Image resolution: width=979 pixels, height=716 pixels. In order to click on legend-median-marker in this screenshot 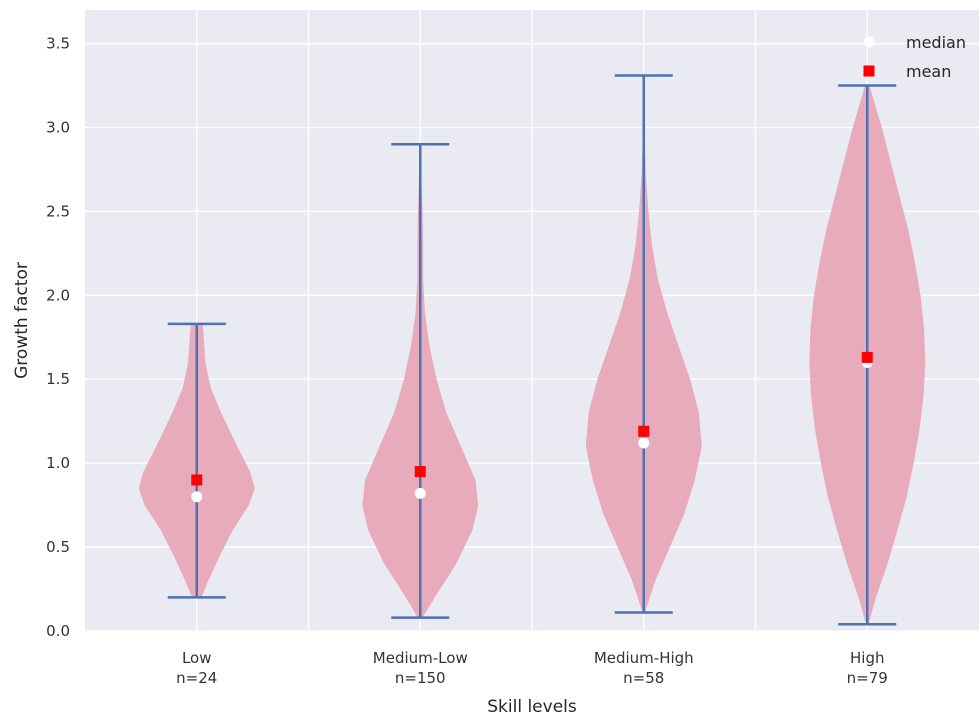, I will do `click(869, 42)`.